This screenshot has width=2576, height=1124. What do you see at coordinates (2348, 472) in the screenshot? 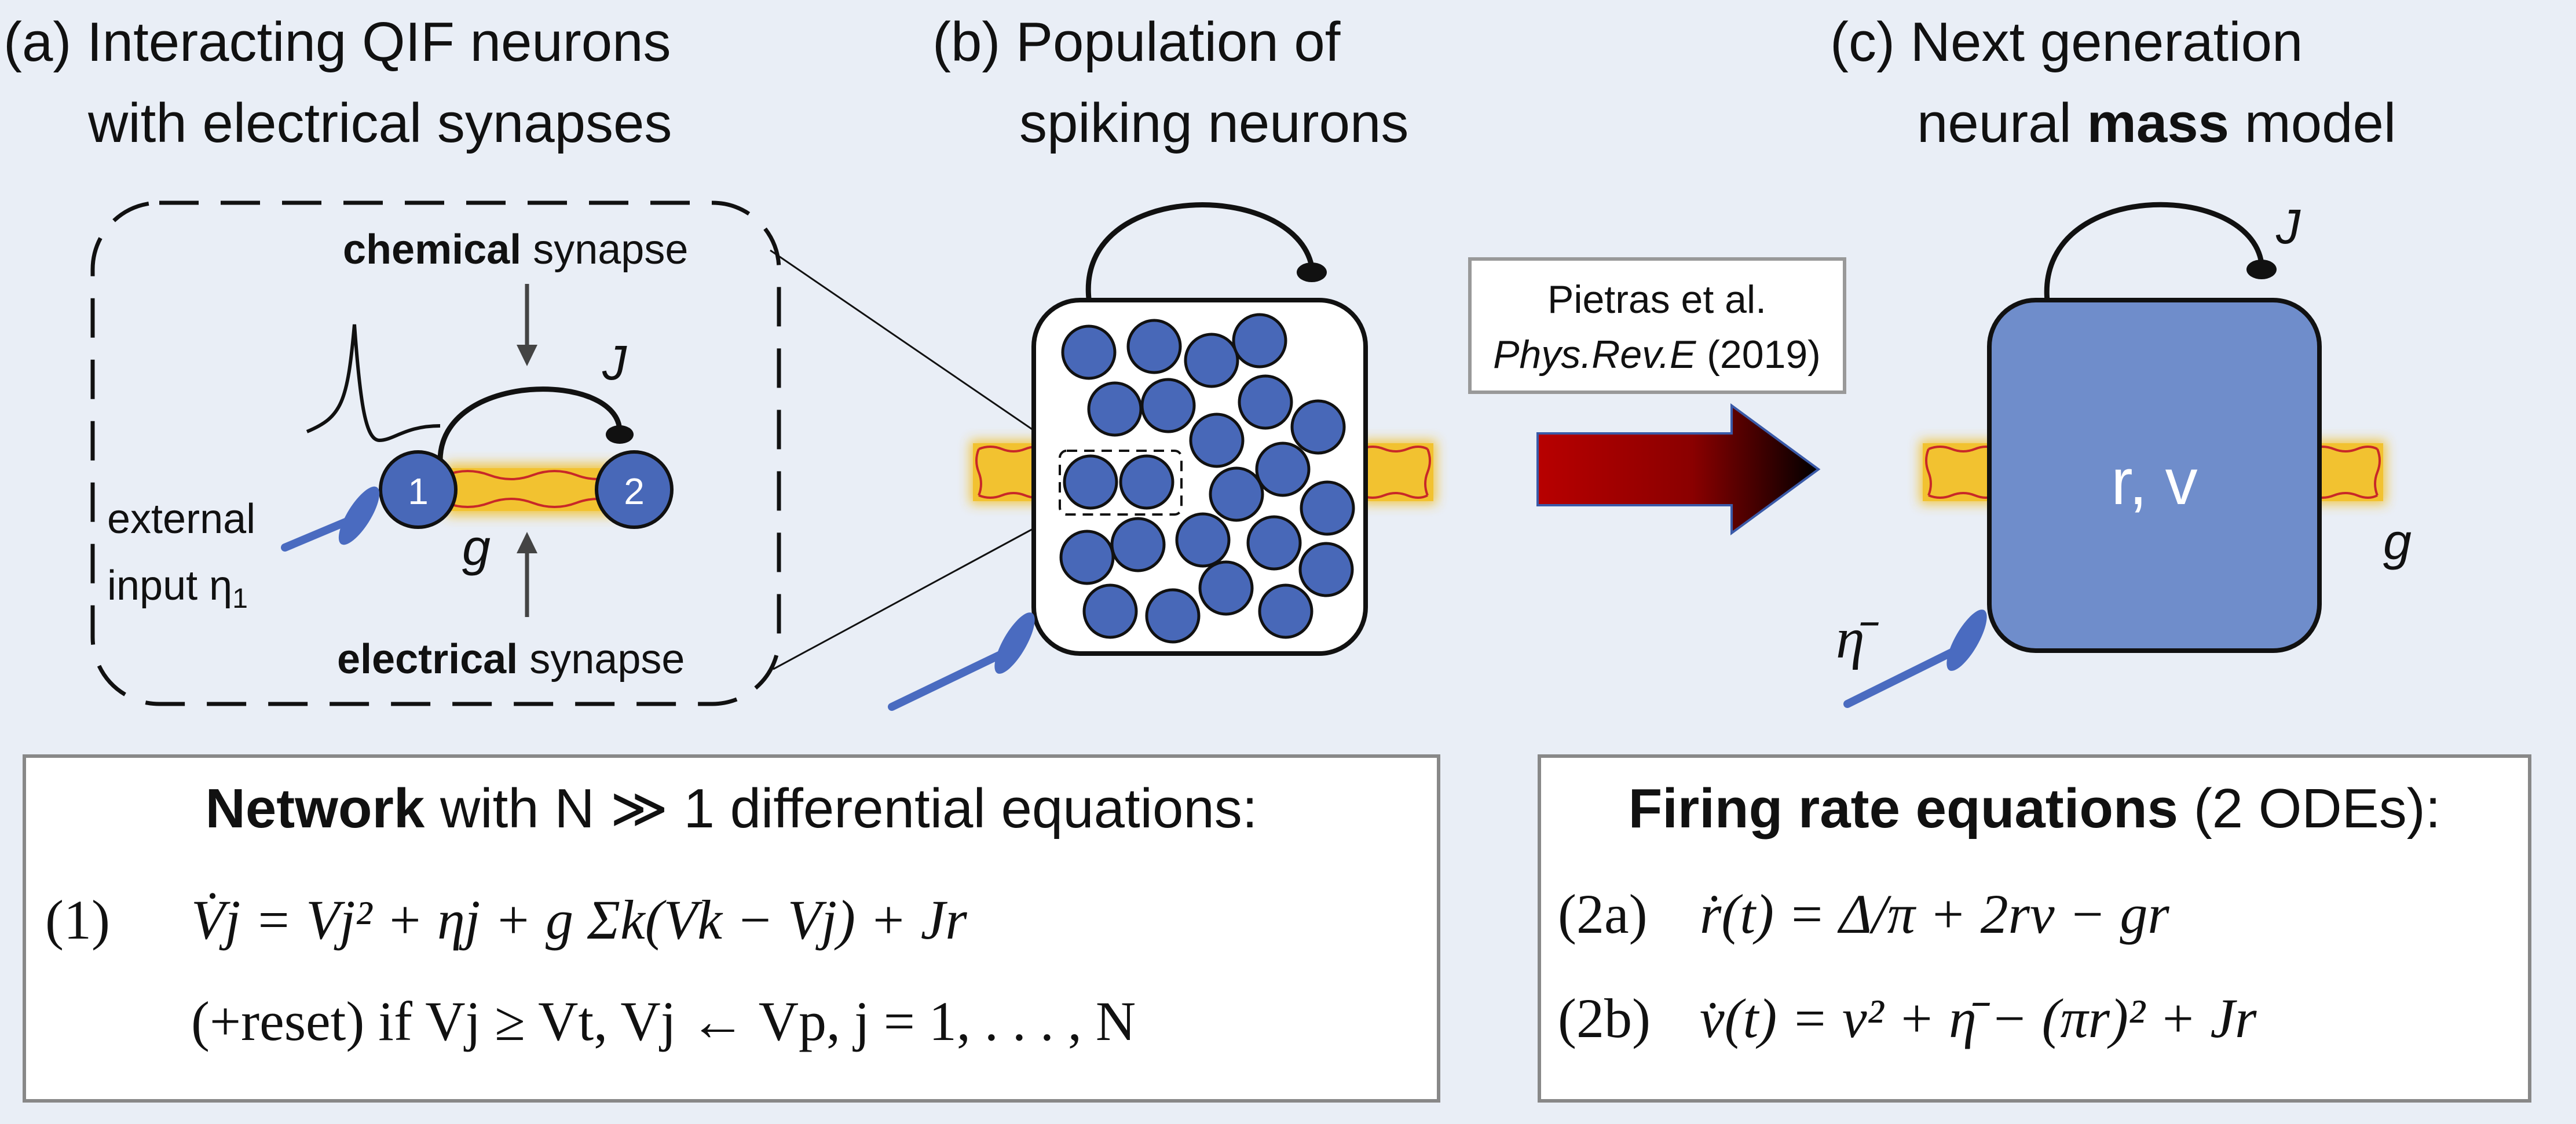
I see `mass-gap-junction-right` at bounding box center [2348, 472].